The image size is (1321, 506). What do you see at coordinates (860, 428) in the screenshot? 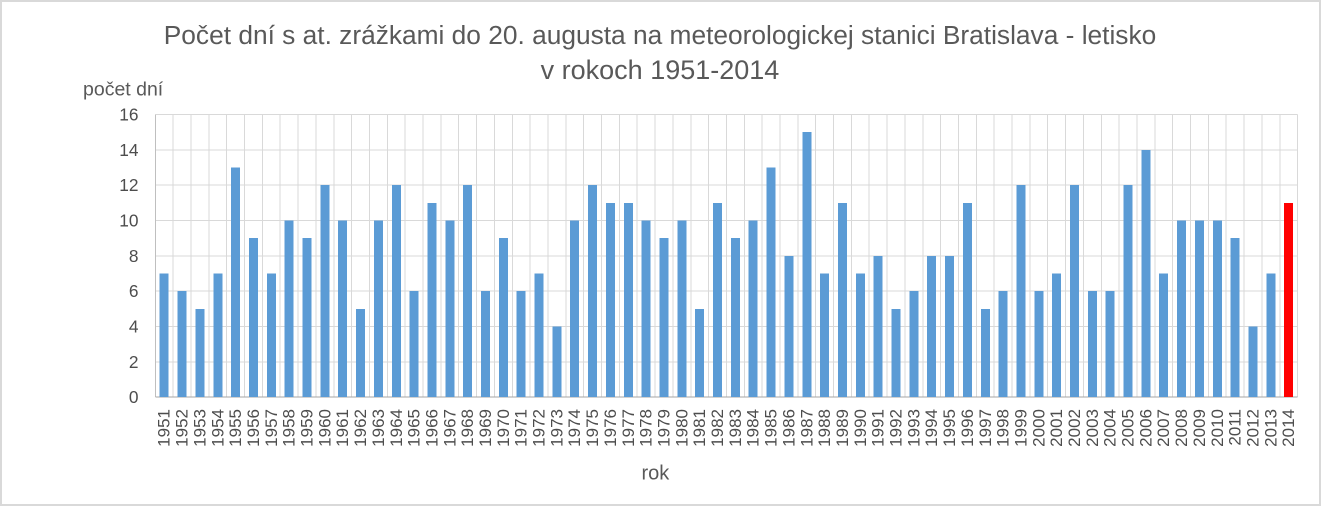
I see `svg-text: 1990` at bounding box center [860, 428].